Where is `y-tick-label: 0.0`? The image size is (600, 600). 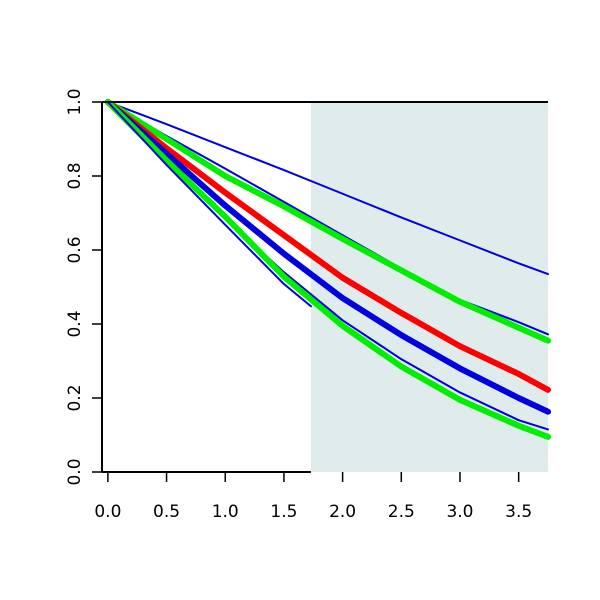
y-tick-label: 0.0 is located at coordinates (75, 471).